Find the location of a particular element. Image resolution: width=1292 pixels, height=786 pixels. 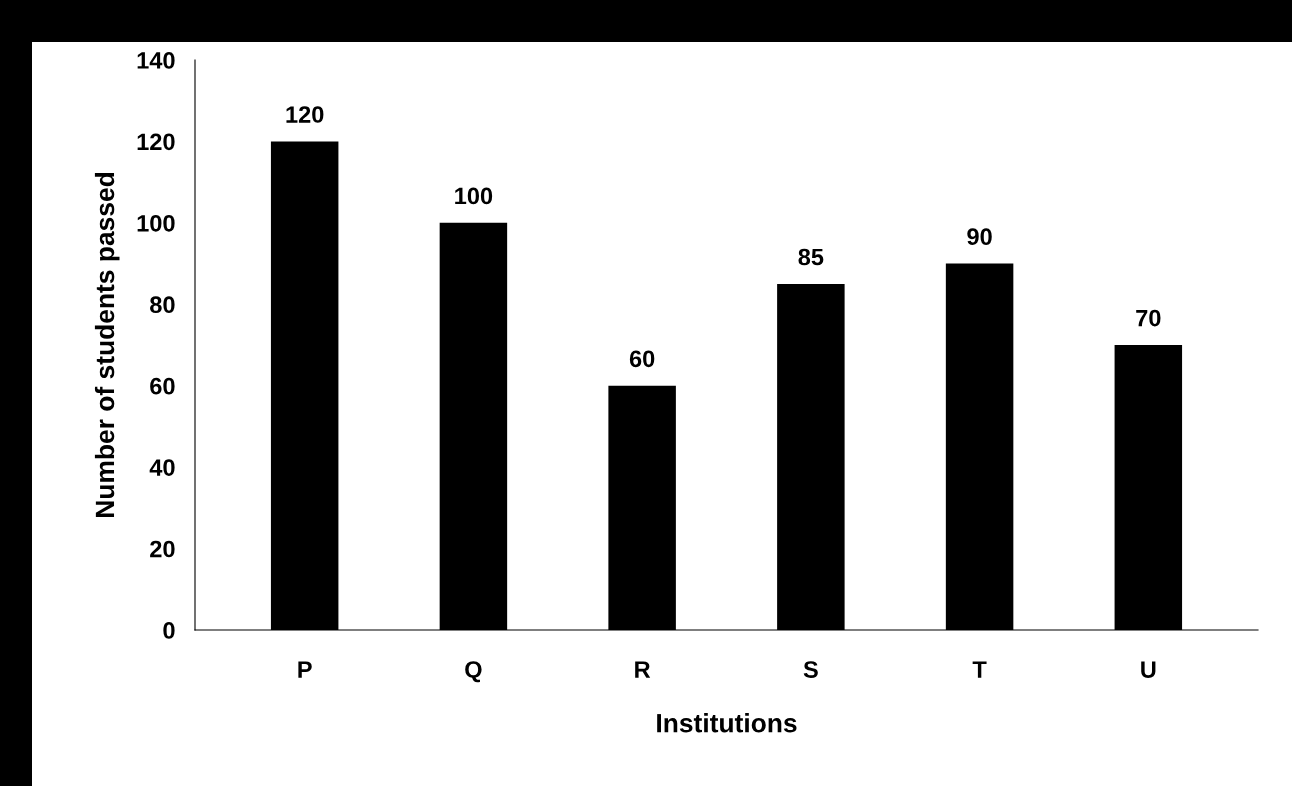

data-label: 90 is located at coordinates (979, 237).